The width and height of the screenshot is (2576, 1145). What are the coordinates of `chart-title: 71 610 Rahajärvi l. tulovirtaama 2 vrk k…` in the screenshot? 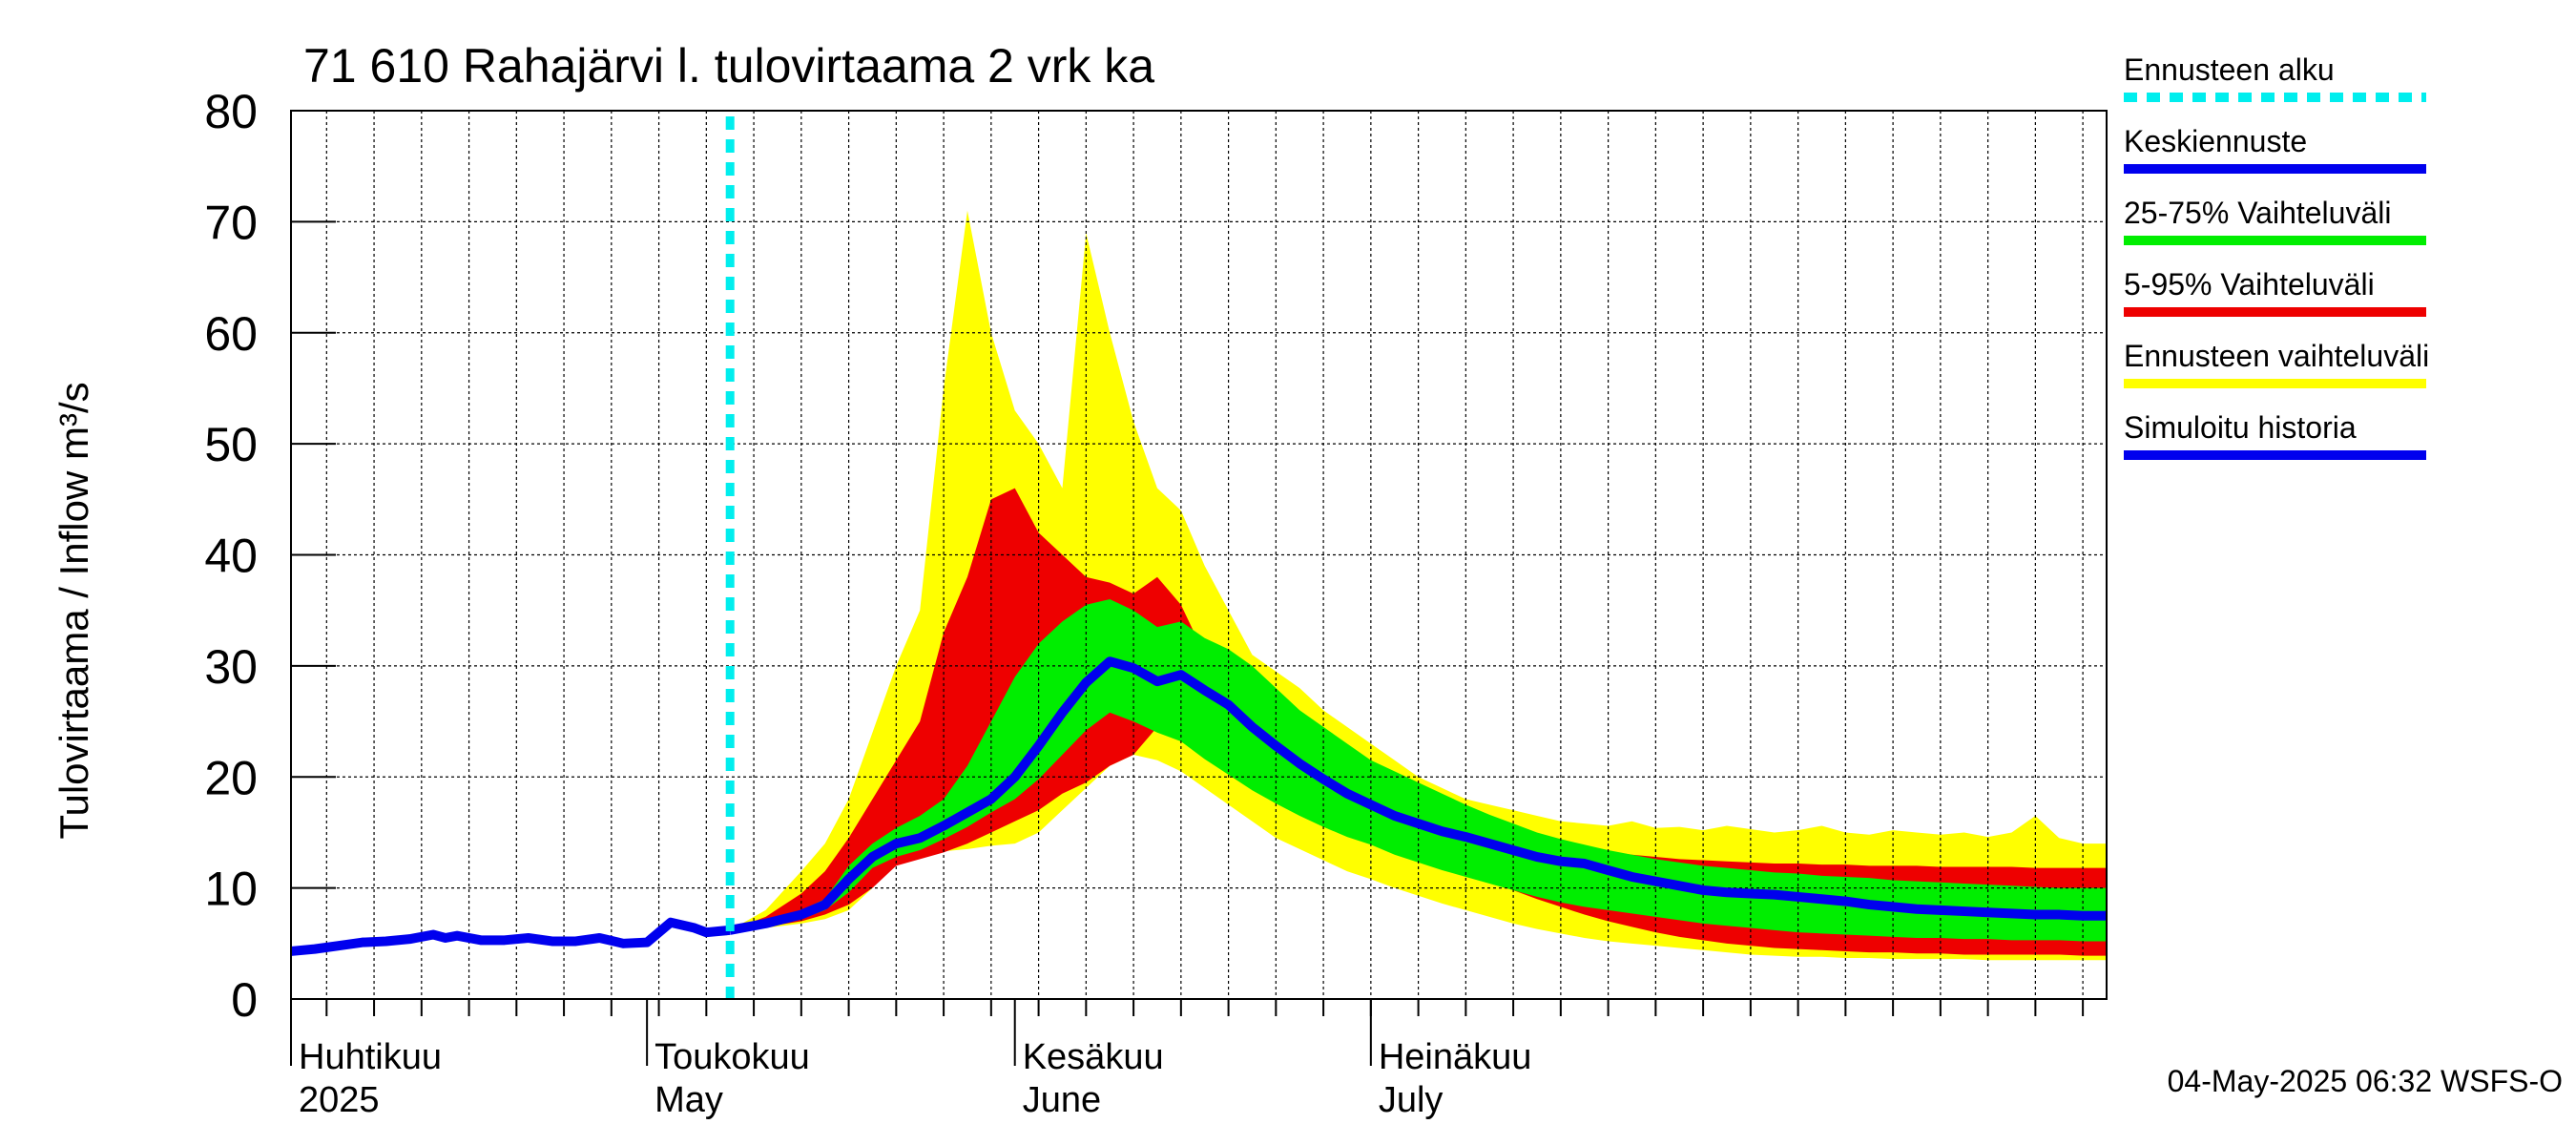 It's located at (728, 66).